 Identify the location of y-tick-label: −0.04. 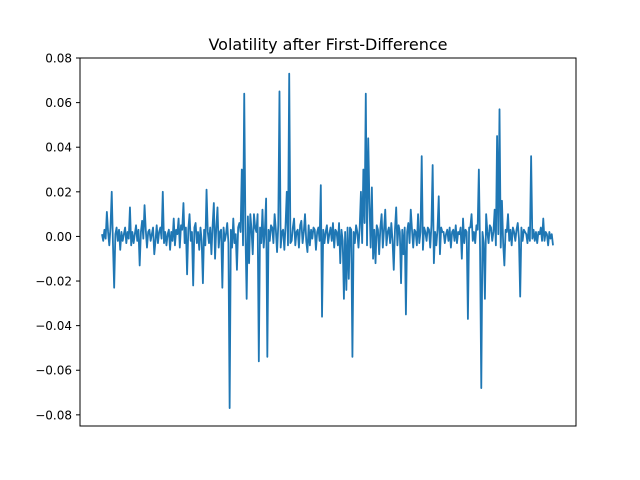
(53, 326).